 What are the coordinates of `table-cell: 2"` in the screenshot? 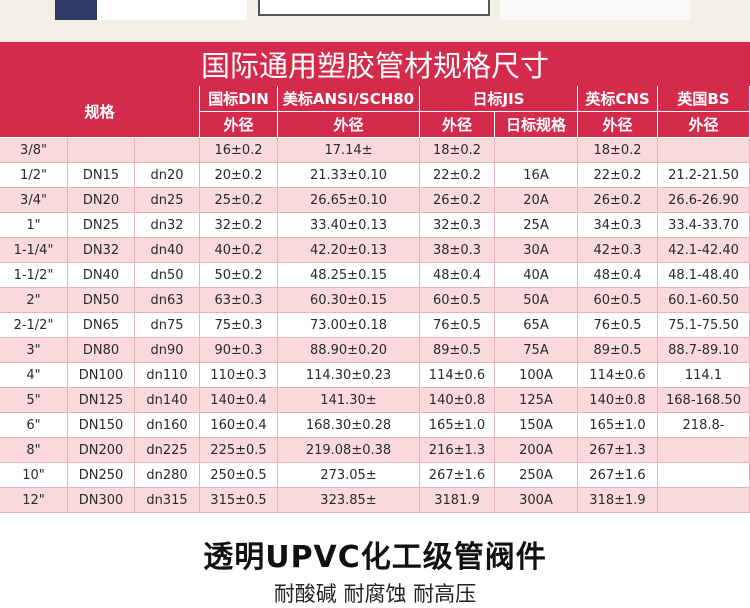 It's located at (34, 300).